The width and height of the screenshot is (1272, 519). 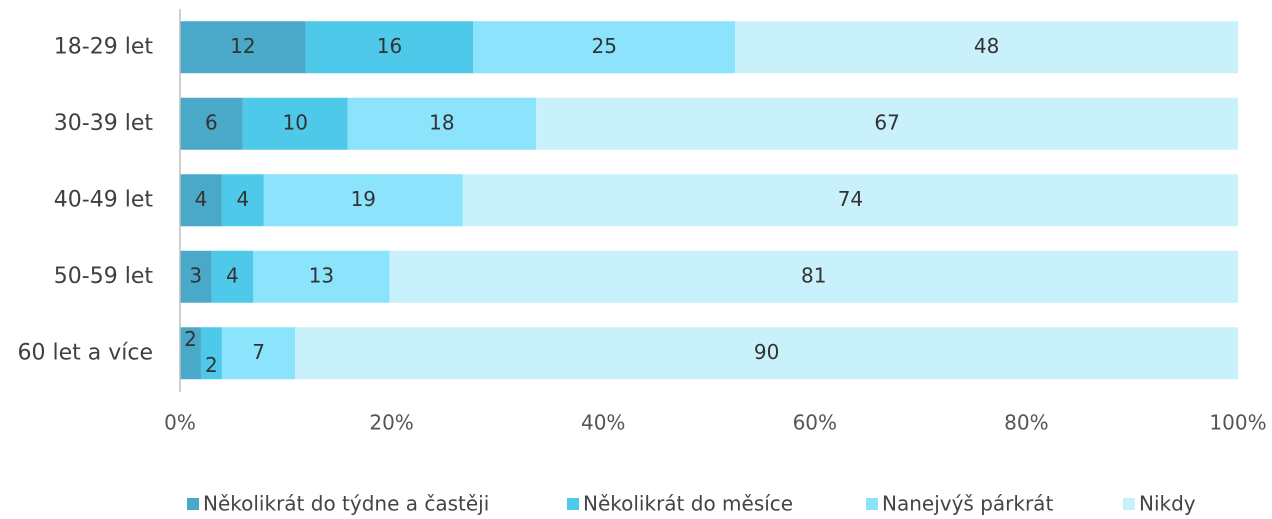 I want to click on value-label: 81, so click(x=813, y=275).